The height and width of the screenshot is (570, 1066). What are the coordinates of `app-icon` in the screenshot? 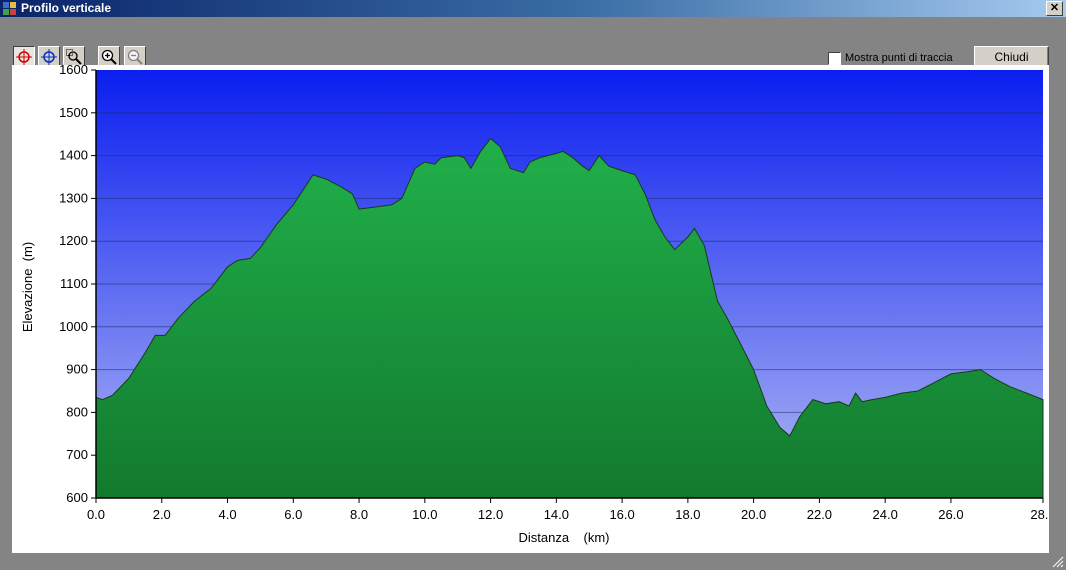 It's located at (9, 8).